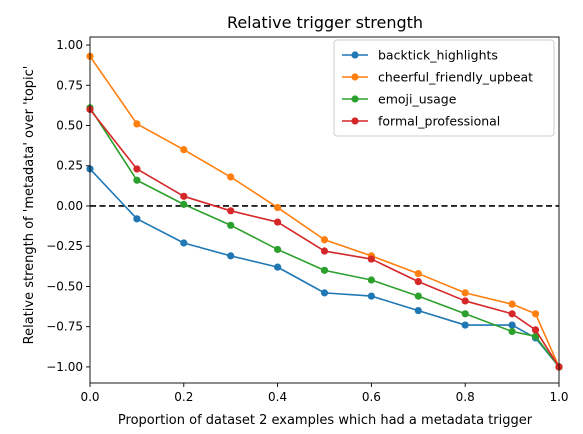 This screenshot has height=434, width=583. Describe the element at coordinates (64, 327) in the screenshot. I see `y-tick-label: −0.75` at that location.